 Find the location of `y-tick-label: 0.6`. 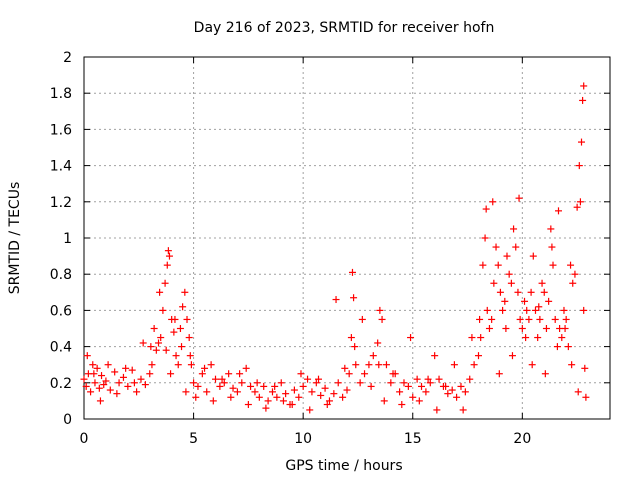

y-tick-label: 0.6 is located at coordinates (61, 311).